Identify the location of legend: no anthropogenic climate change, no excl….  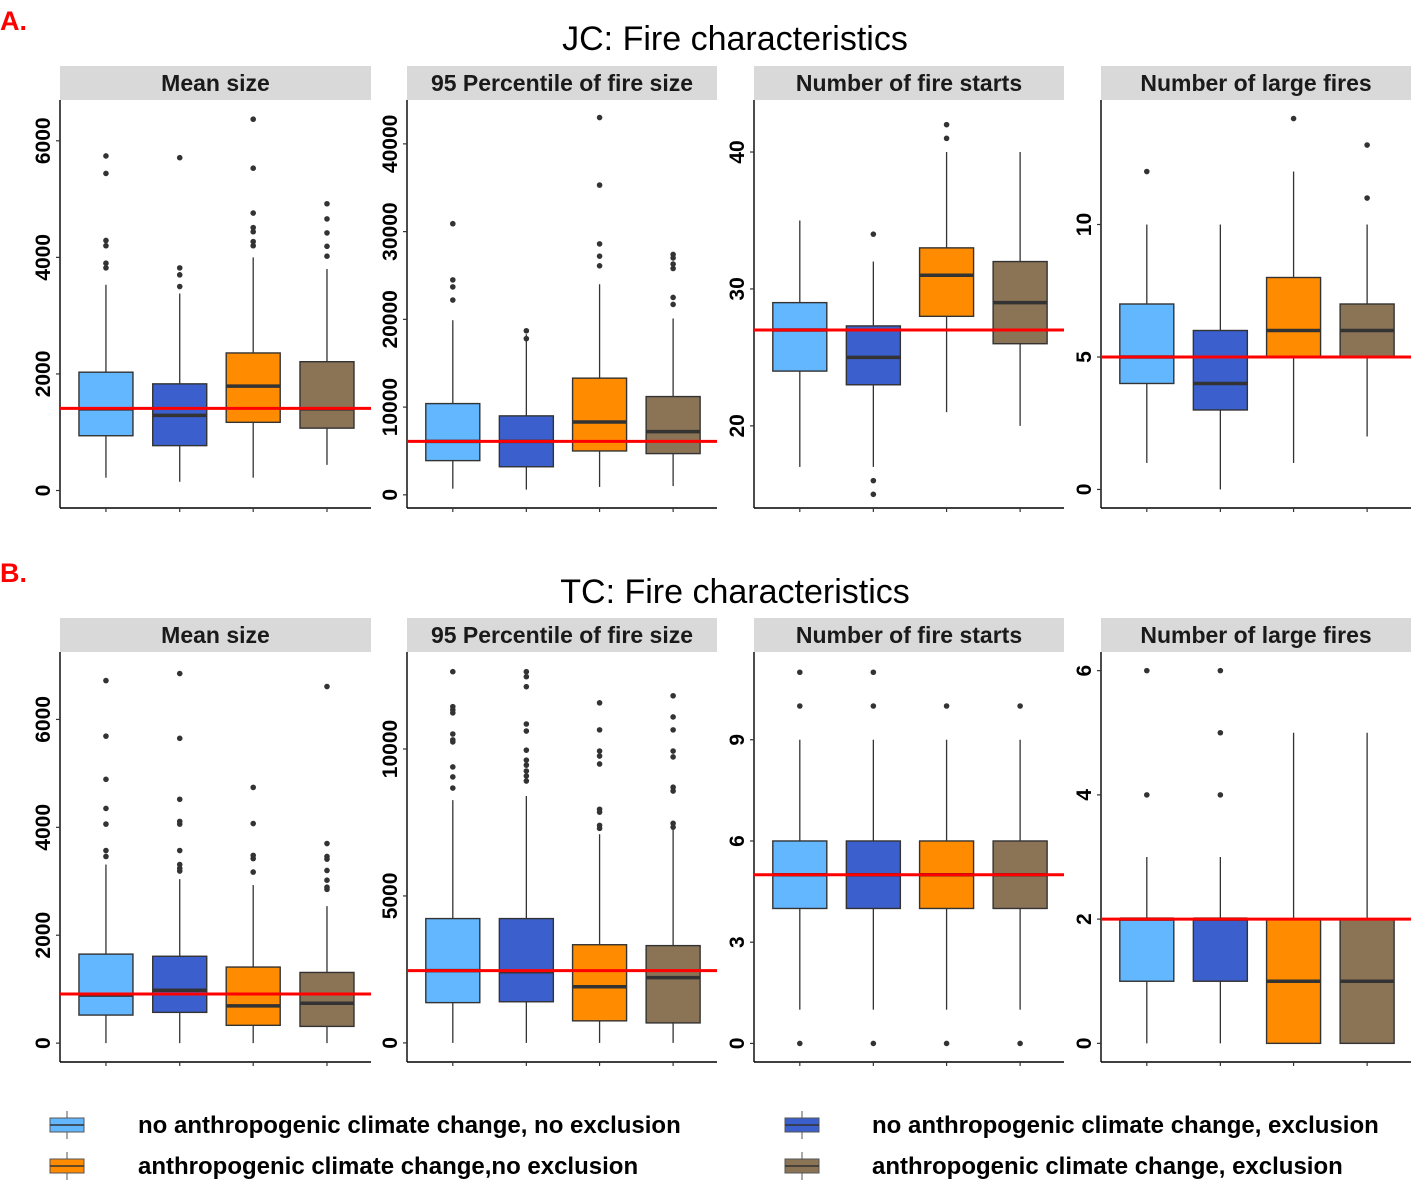
(714, 1145).